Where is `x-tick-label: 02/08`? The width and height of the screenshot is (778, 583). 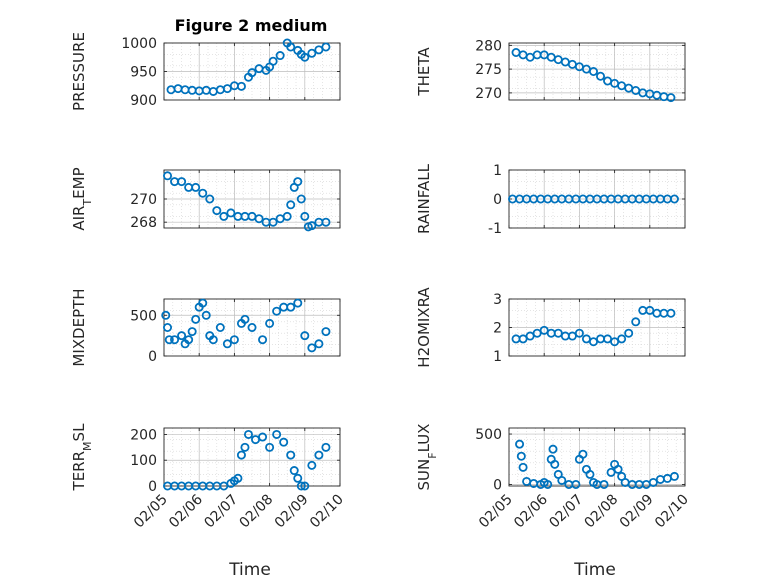 x-tick-label: 02/08 is located at coordinates (602, 512).